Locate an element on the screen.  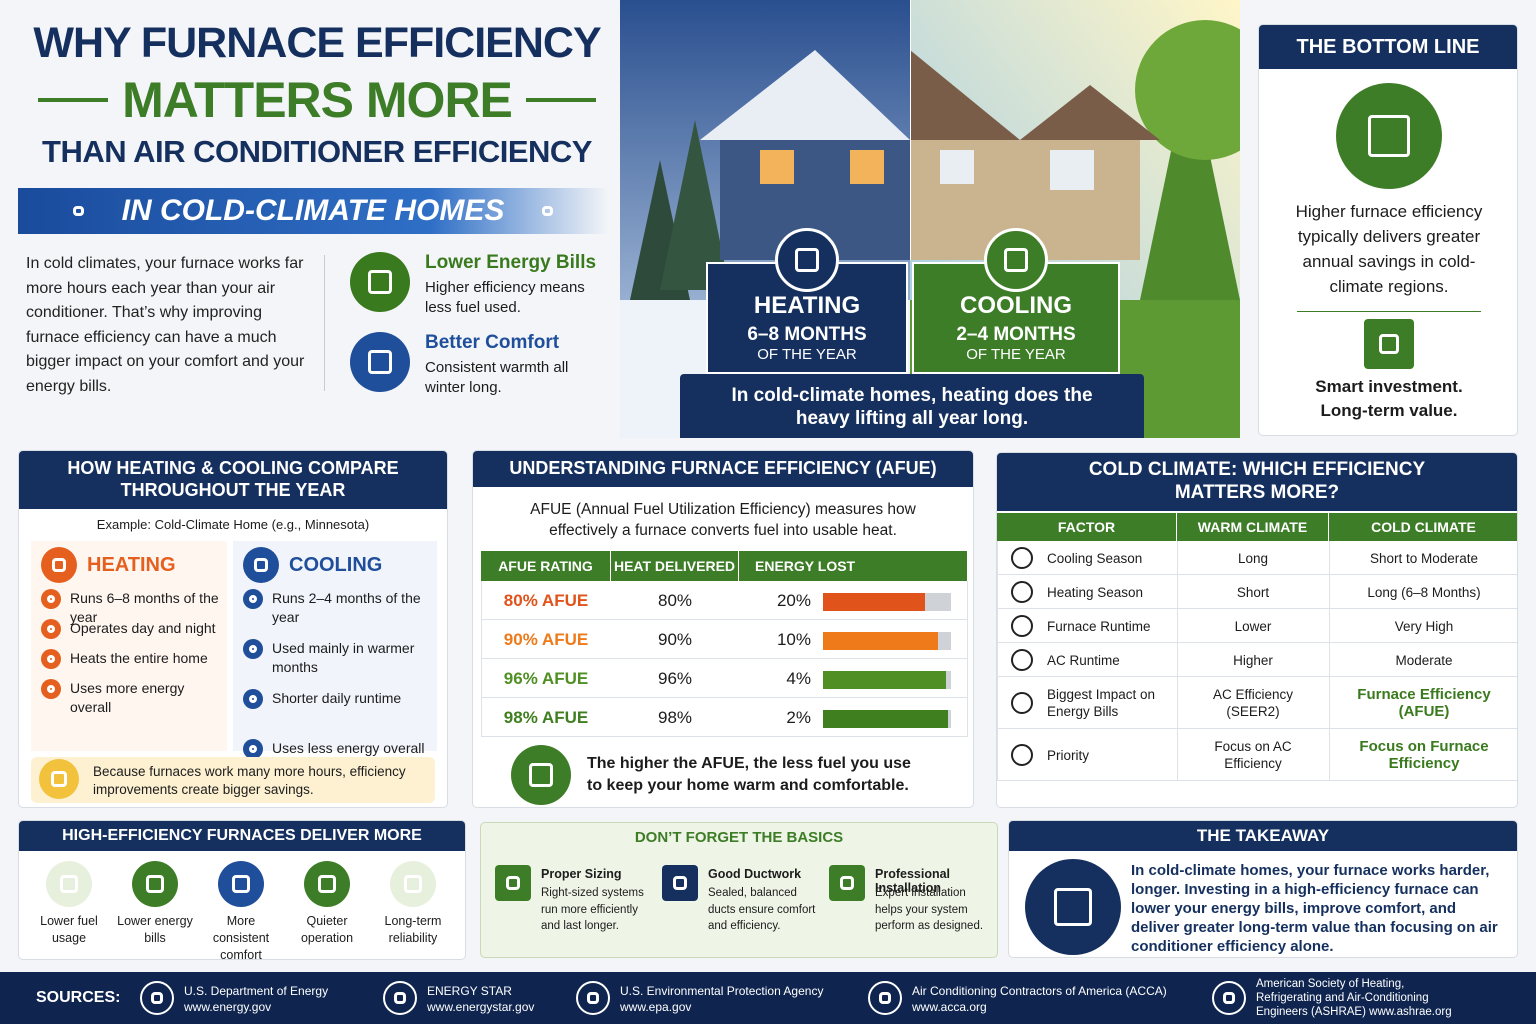
divider is located at coordinates (324, 323).